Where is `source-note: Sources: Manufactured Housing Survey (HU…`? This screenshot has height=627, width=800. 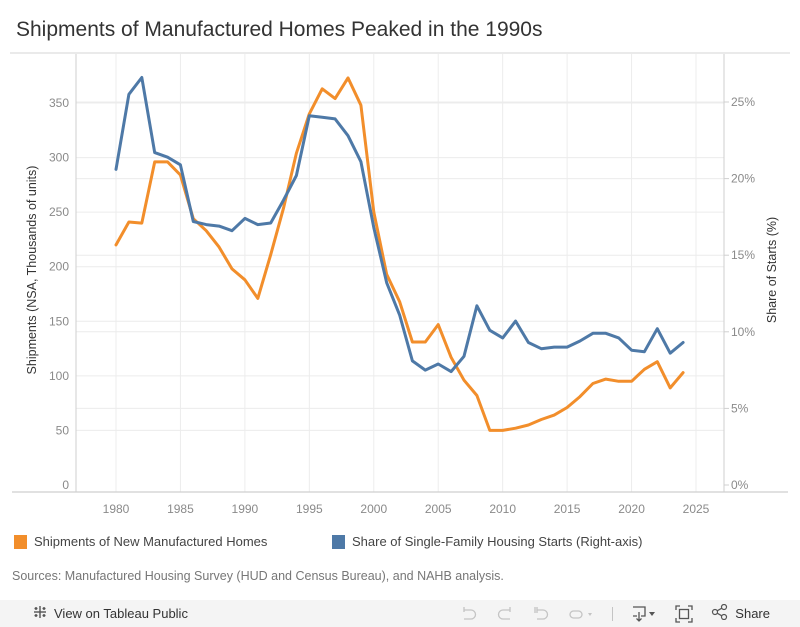
source-note: Sources: Manufactured Housing Survey (HU… is located at coordinates (258, 576).